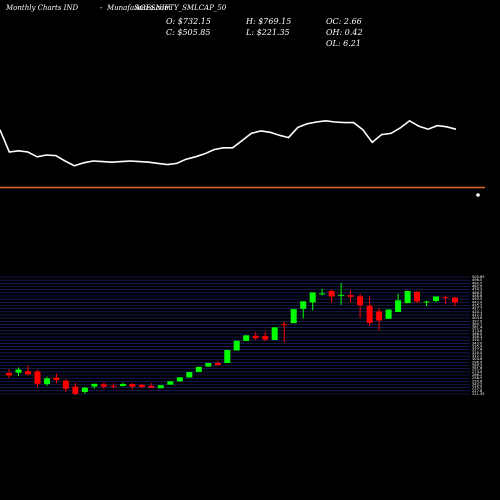 Image resolution: width=500 pixels, height=500 pixels. What do you see at coordinates (335, 43) in the screenshot?
I see `stat-label: OL:` at bounding box center [335, 43].